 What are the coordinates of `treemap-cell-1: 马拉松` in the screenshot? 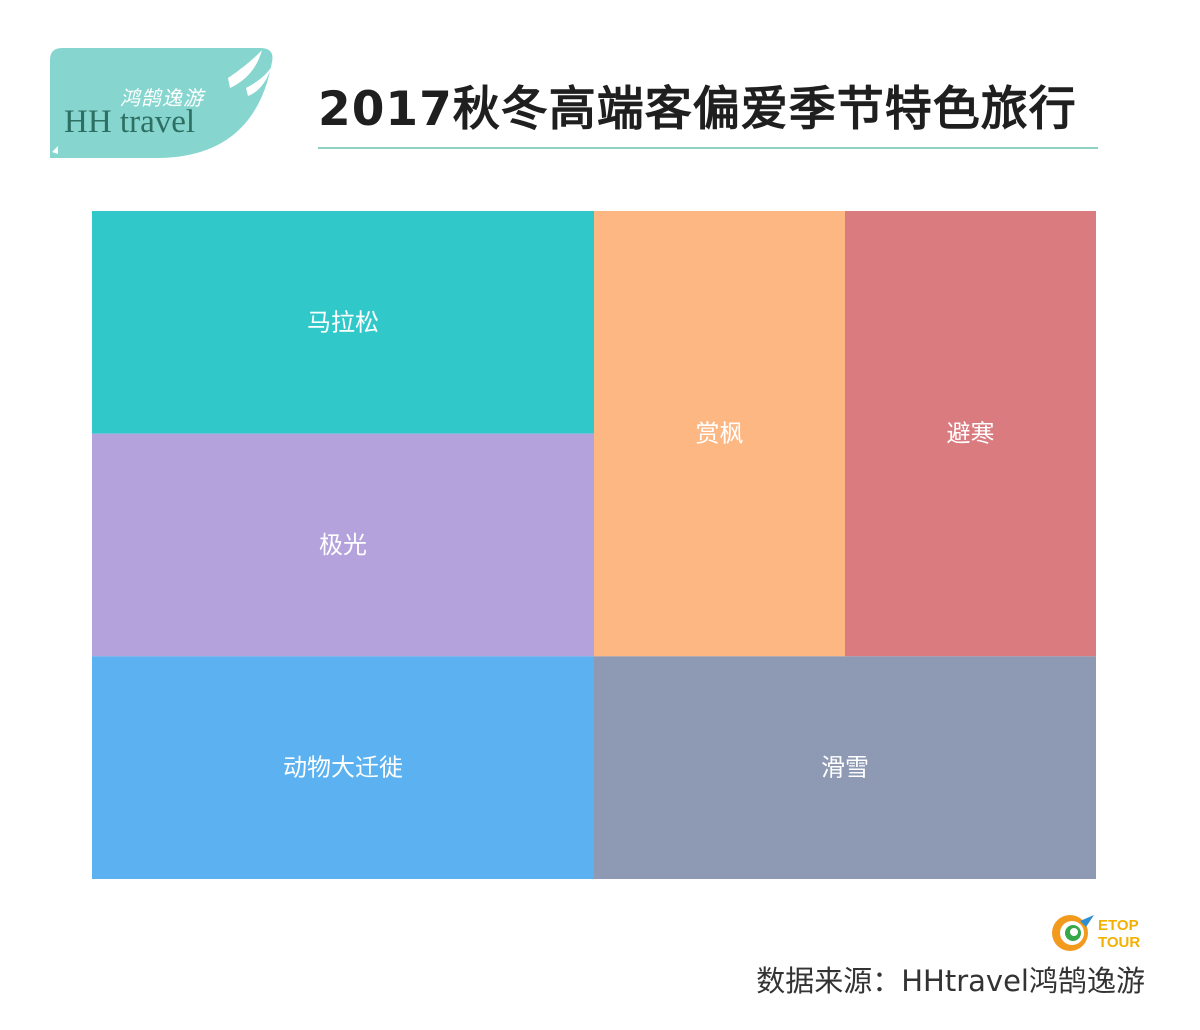 It's located at (343, 322).